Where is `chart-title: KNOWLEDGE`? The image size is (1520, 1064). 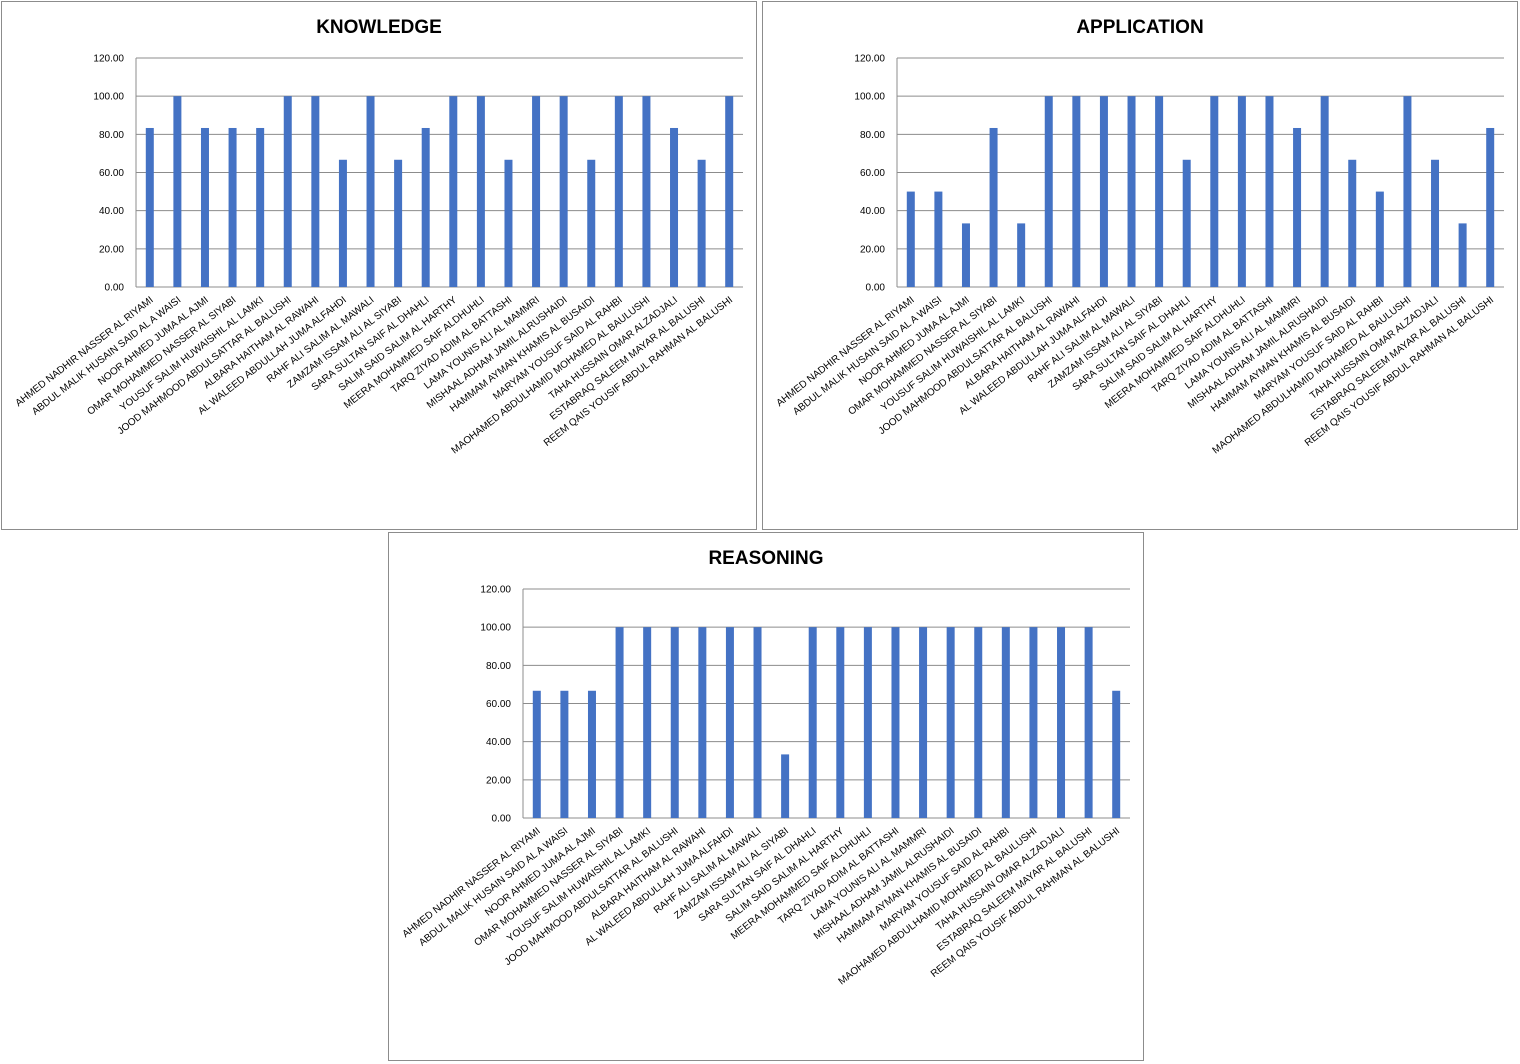
chart-title: KNOWLEDGE is located at coordinates (379, 27).